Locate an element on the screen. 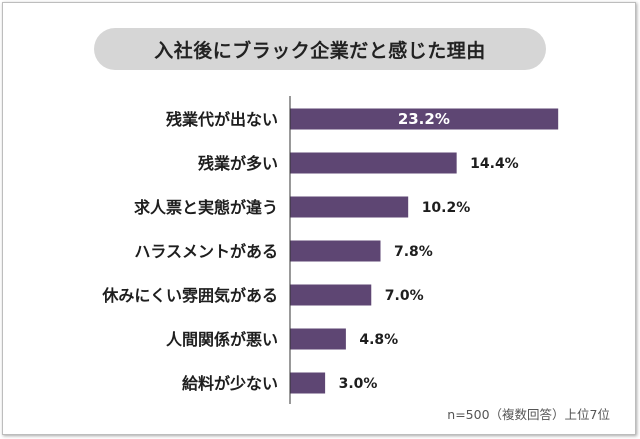 This screenshot has height=439, width=640. category-label: 給料が少ない is located at coordinates (230, 383).